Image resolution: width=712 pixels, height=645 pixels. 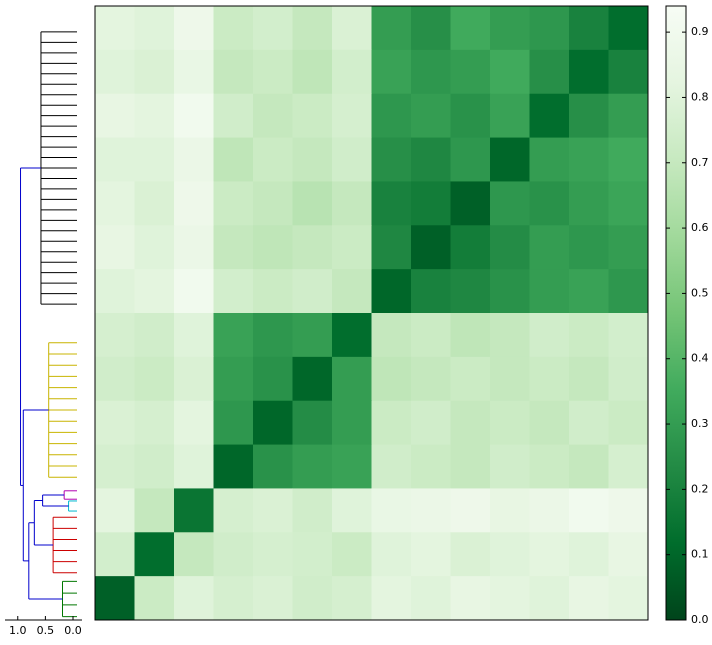 I want to click on colorbar-tick-label: 0.6, so click(x=700, y=227).